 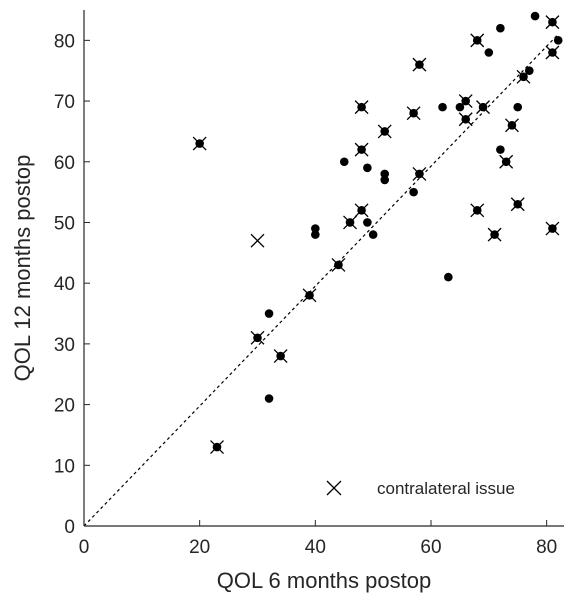 I want to click on legend: contralateral issue, so click(x=420, y=488).